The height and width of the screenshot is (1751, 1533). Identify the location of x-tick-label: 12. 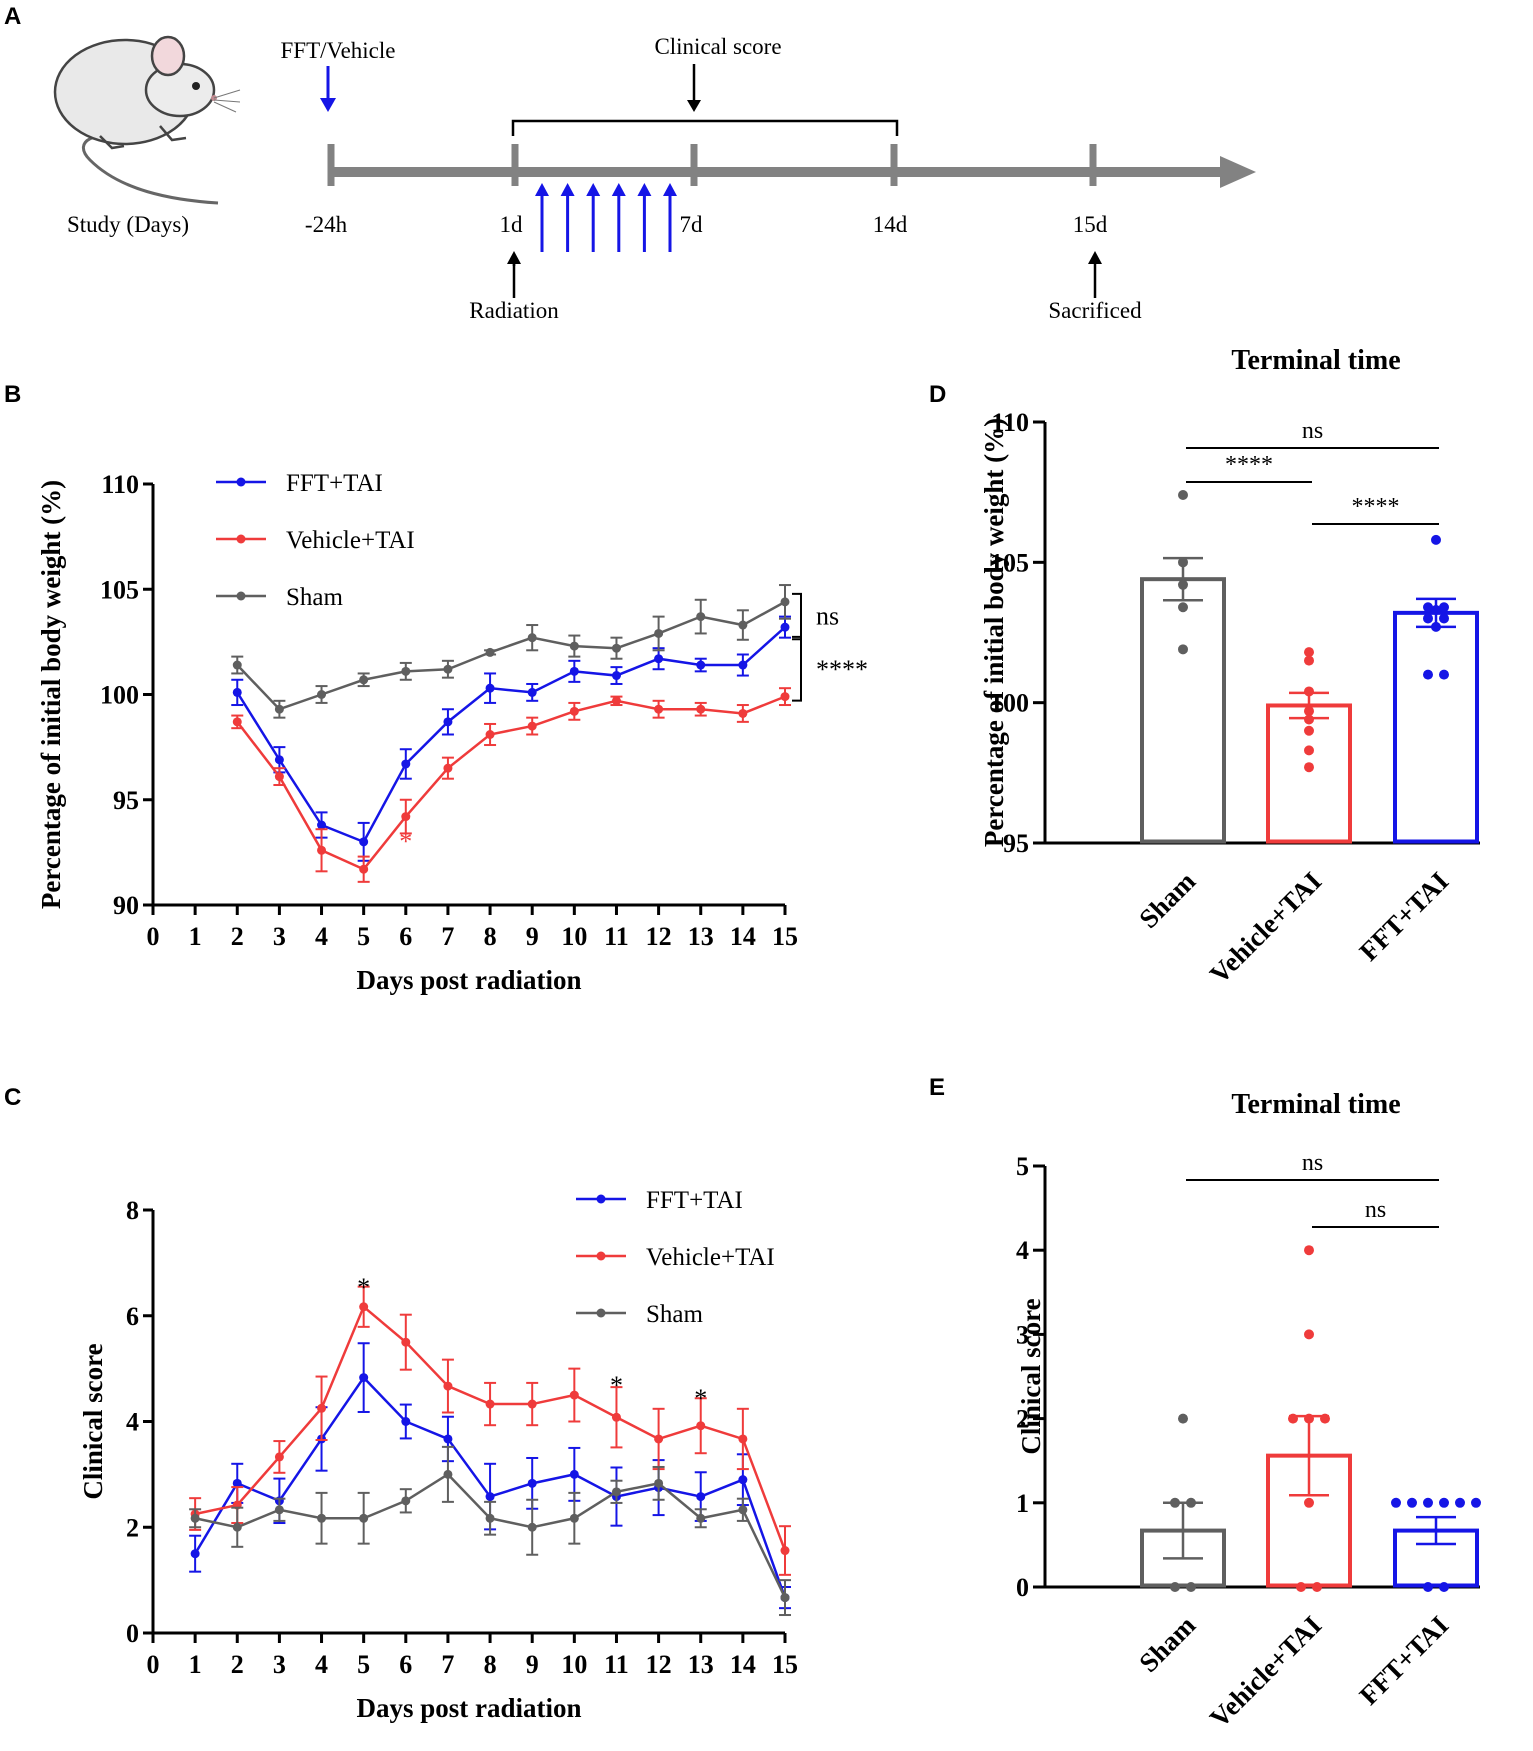
(659, 1664).